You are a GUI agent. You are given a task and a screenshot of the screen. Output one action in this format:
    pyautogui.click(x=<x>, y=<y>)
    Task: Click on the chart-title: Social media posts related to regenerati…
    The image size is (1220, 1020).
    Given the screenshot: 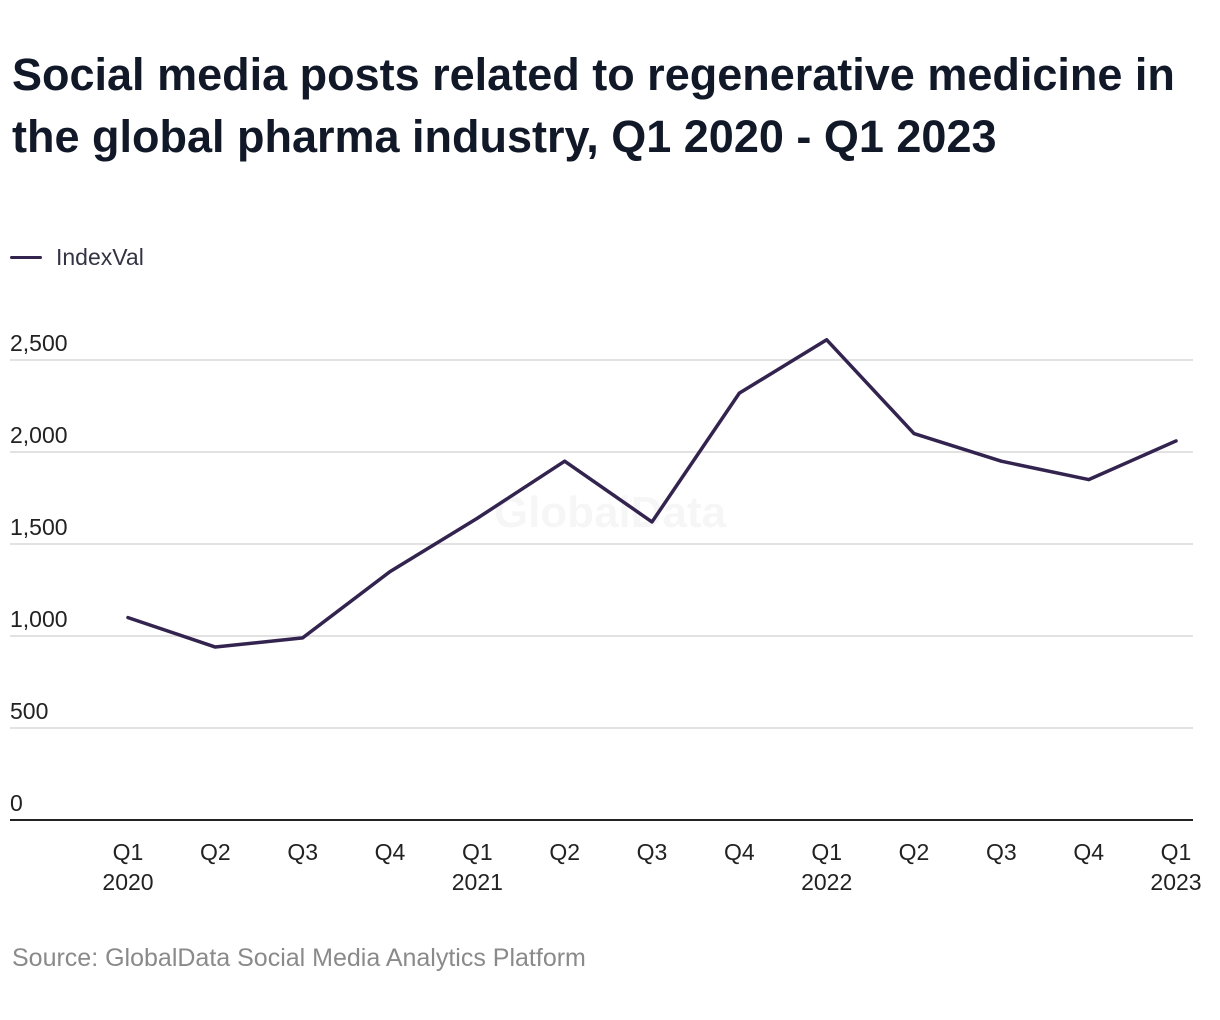 What is the action you would take?
    pyautogui.click(x=593, y=105)
    